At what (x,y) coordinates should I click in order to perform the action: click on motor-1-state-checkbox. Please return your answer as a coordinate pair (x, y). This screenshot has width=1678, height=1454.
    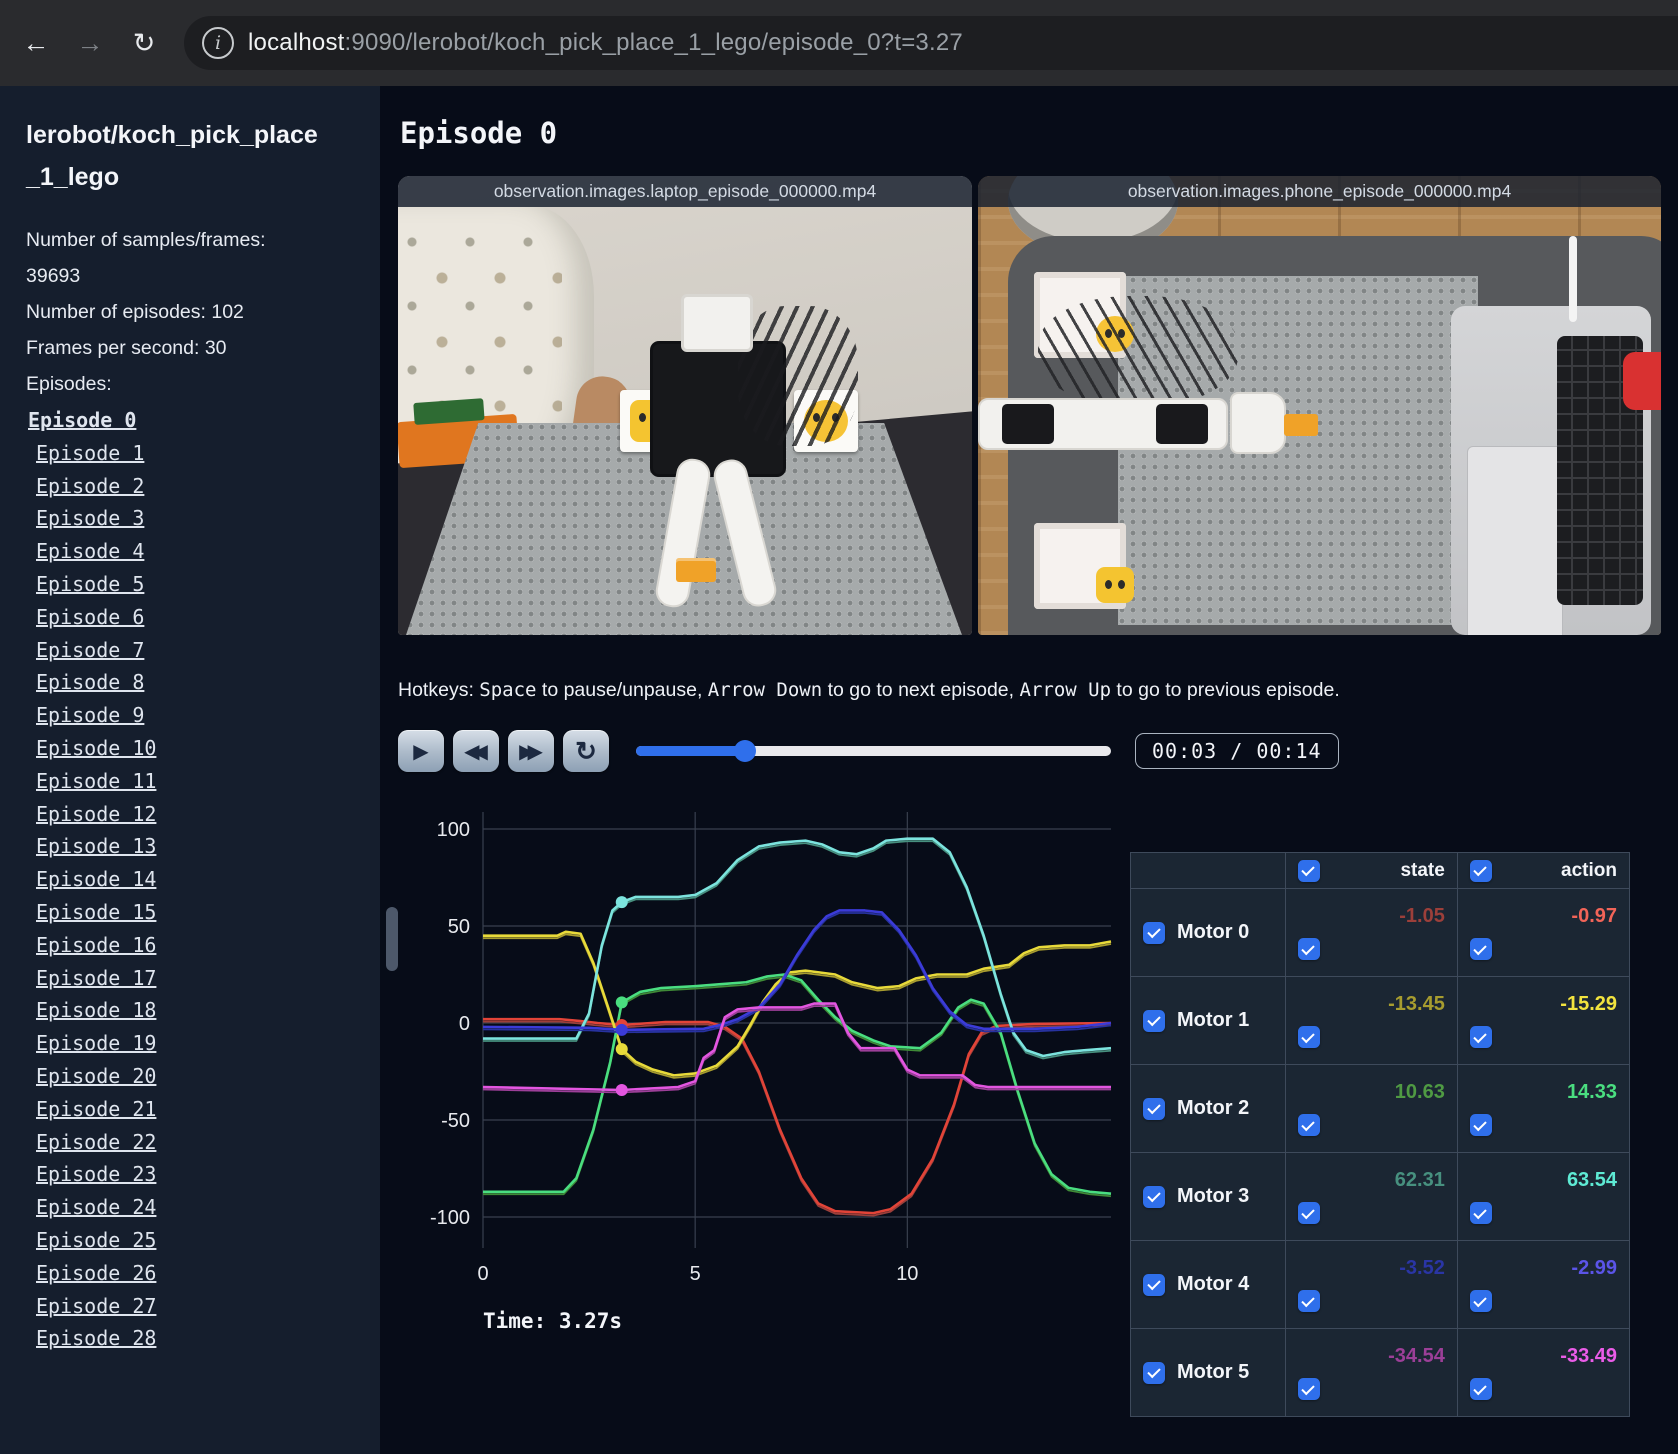
    Looking at the image, I should click on (1308, 1037).